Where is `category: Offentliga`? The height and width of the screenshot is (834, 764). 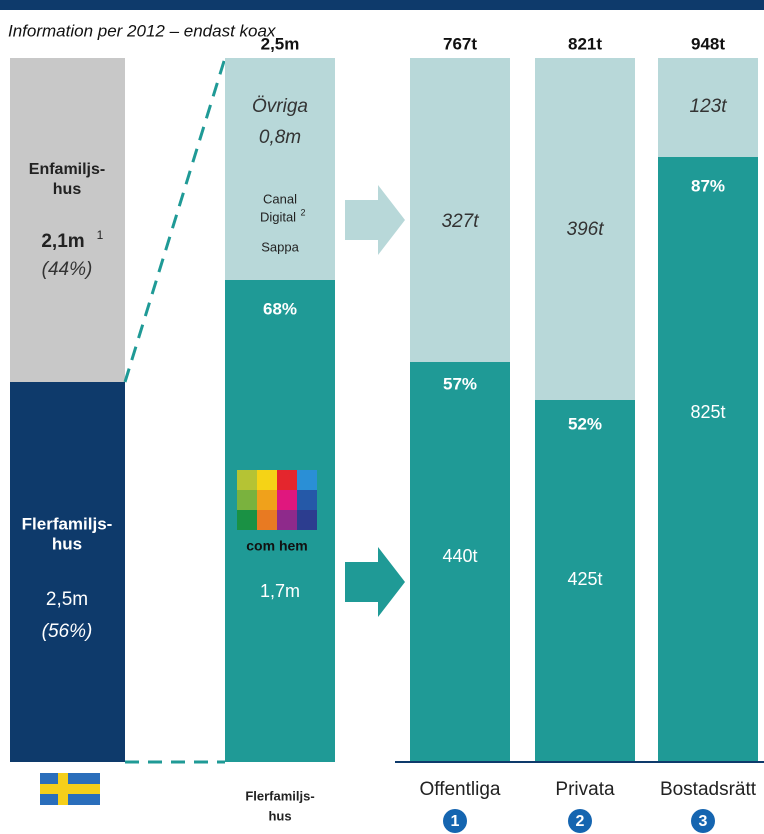 category: Offentliga is located at coordinates (460, 789).